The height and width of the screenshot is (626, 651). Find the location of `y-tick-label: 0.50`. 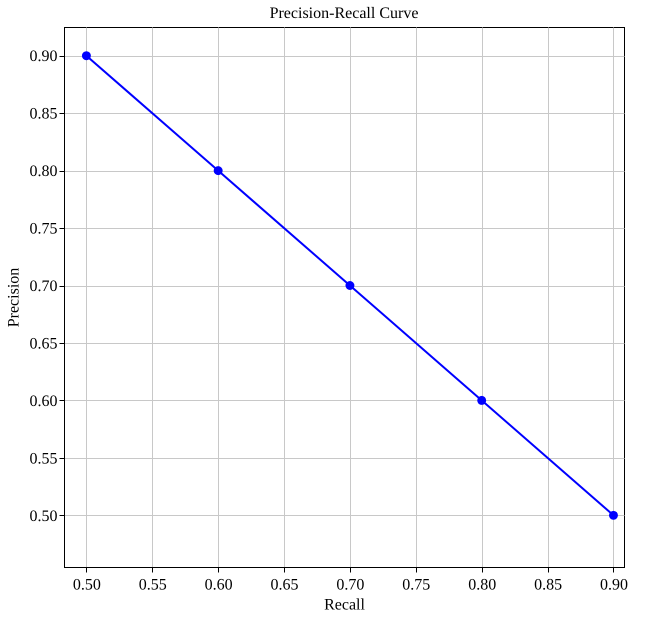

y-tick-label: 0.50 is located at coordinates (44, 516).